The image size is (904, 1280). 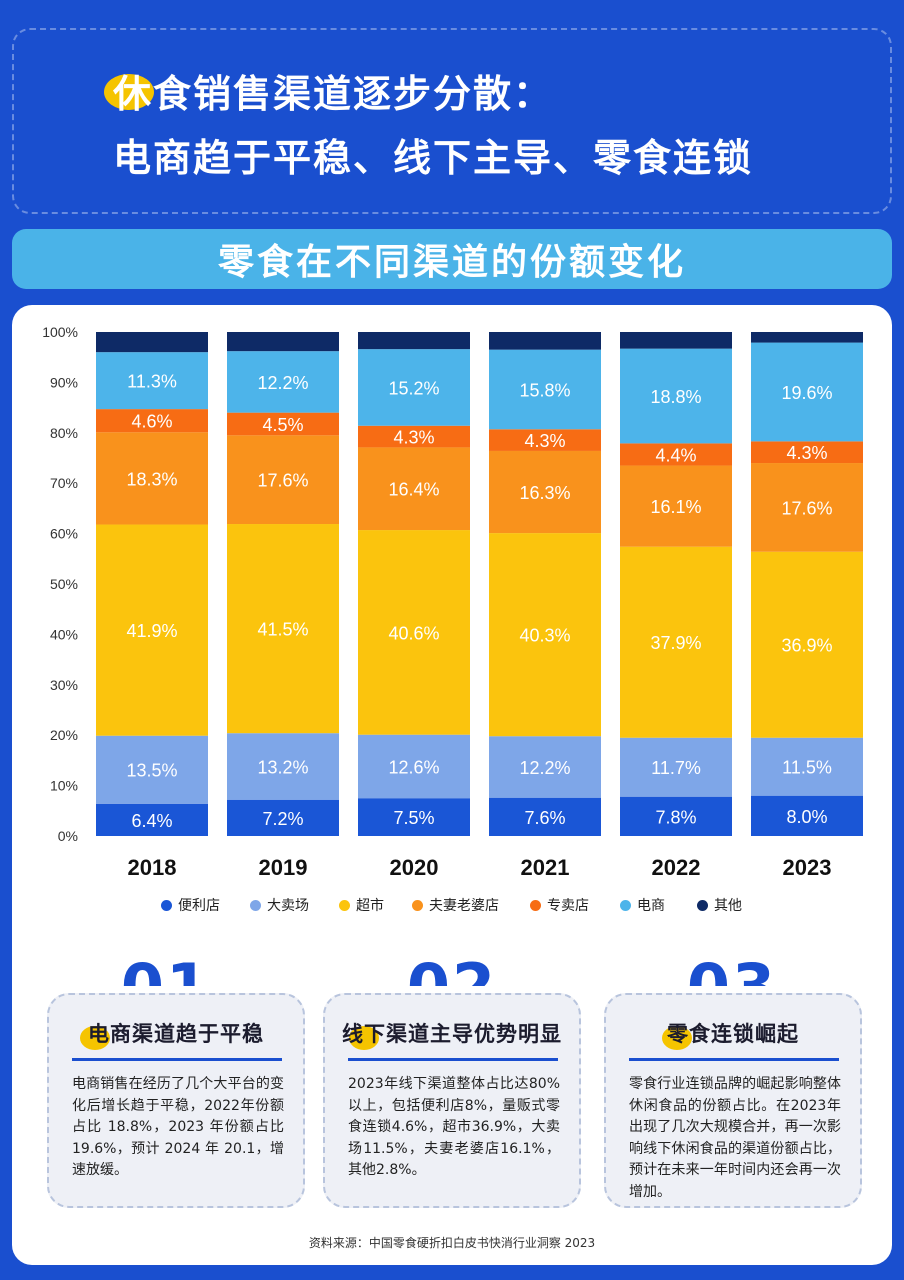 I want to click on legend-label: 超市, so click(x=370, y=906).